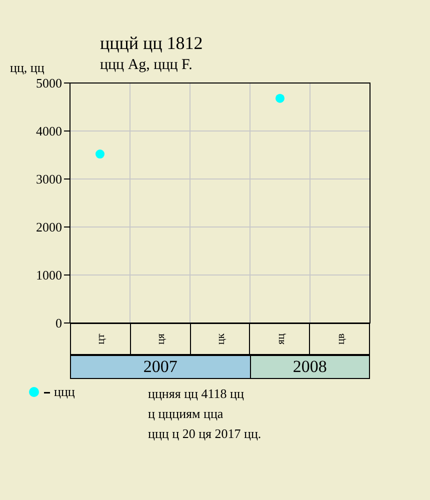 The width and height of the screenshot is (430, 500). Describe the element at coordinates (151, 43) in the screenshot. I see `chart-title: цццй цц 1812` at that location.